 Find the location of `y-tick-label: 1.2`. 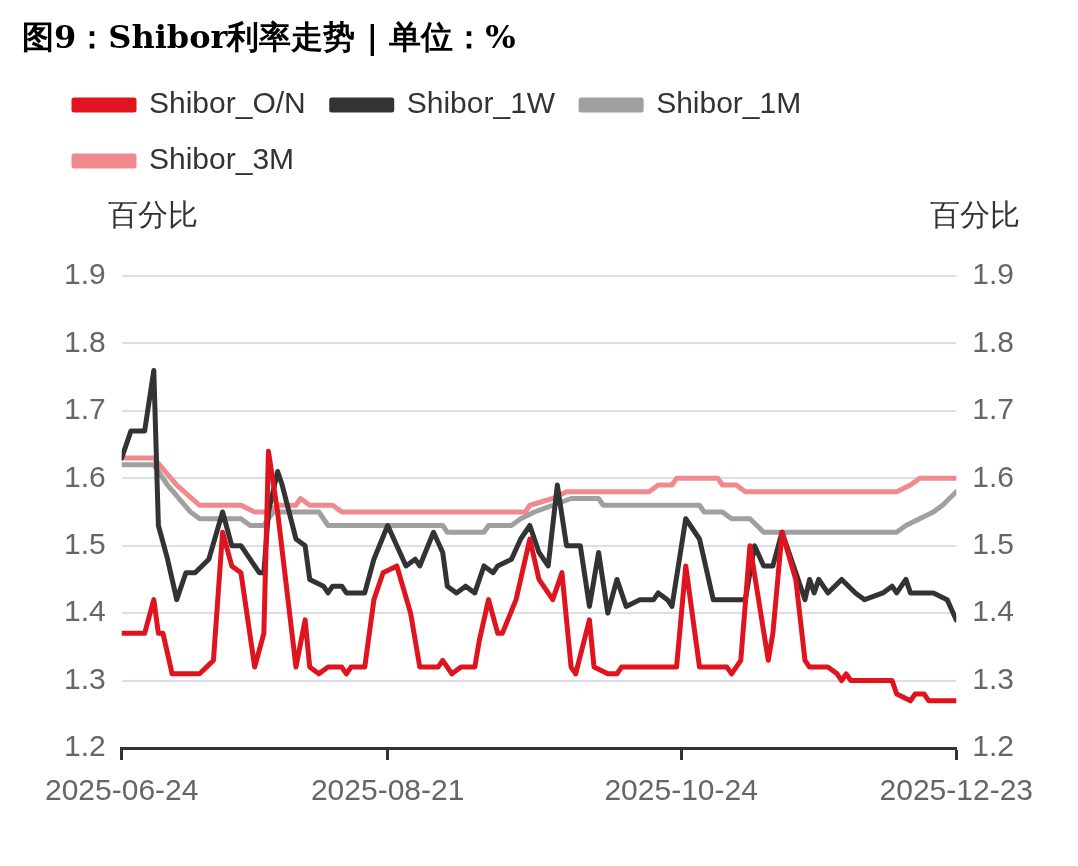

y-tick-label: 1.2 is located at coordinates (84, 746).